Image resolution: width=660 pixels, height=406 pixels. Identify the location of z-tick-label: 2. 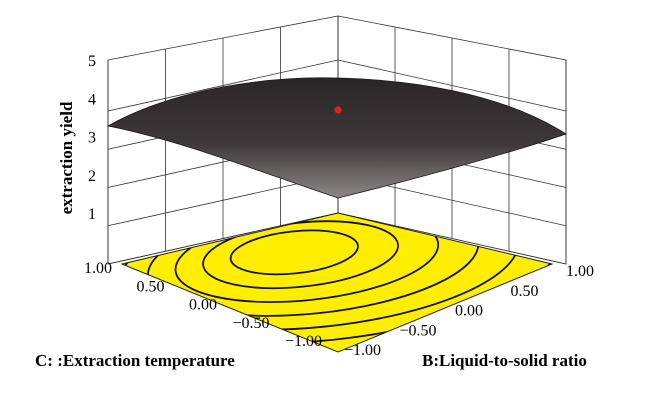
(92, 176).